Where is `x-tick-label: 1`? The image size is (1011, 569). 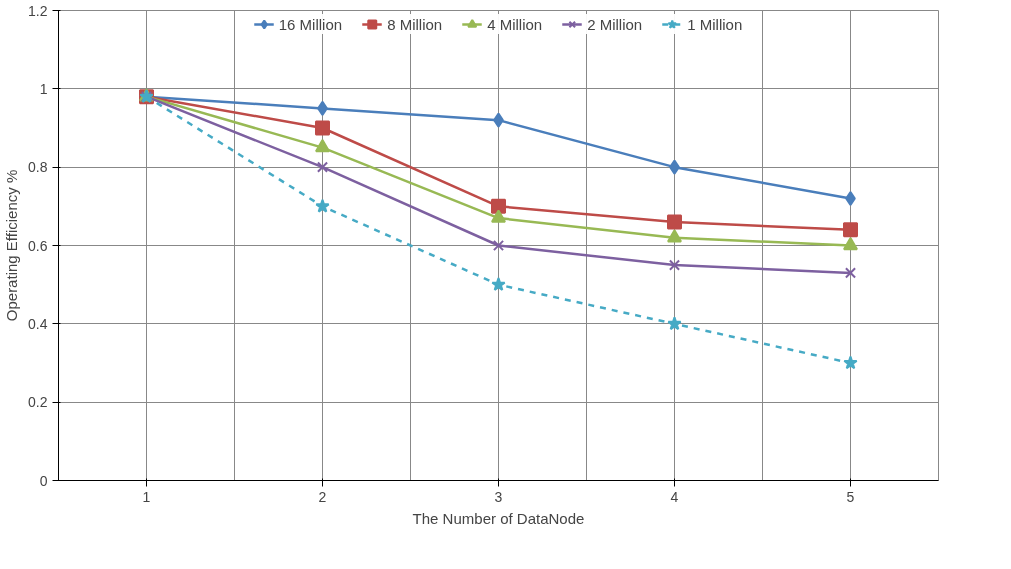 x-tick-label: 1 is located at coordinates (146, 496).